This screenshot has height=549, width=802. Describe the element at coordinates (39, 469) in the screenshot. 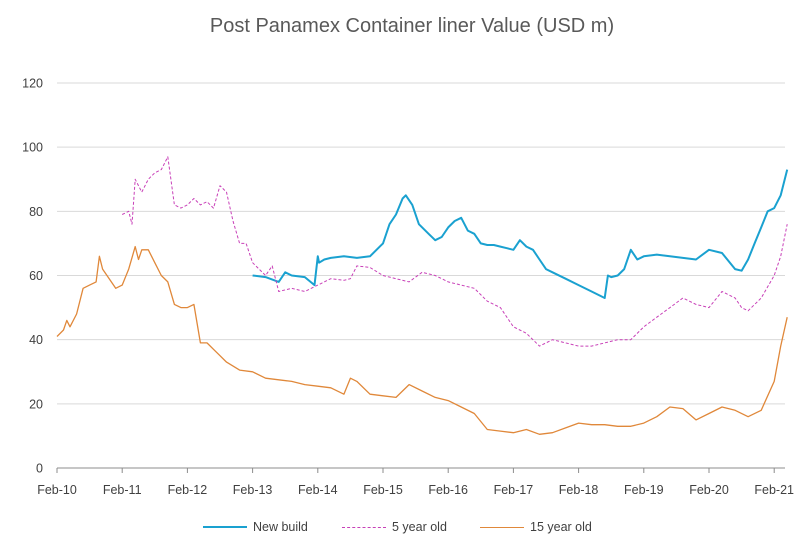

I see `y-tick-label: 0` at that location.